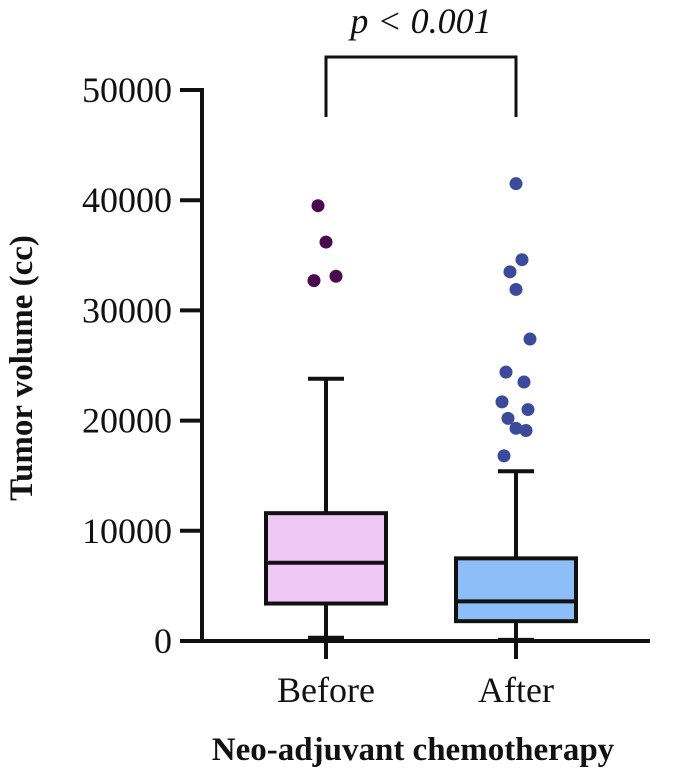  What do you see at coordinates (127, 531) in the screenshot?
I see `y-tick-label: 10000` at bounding box center [127, 531].